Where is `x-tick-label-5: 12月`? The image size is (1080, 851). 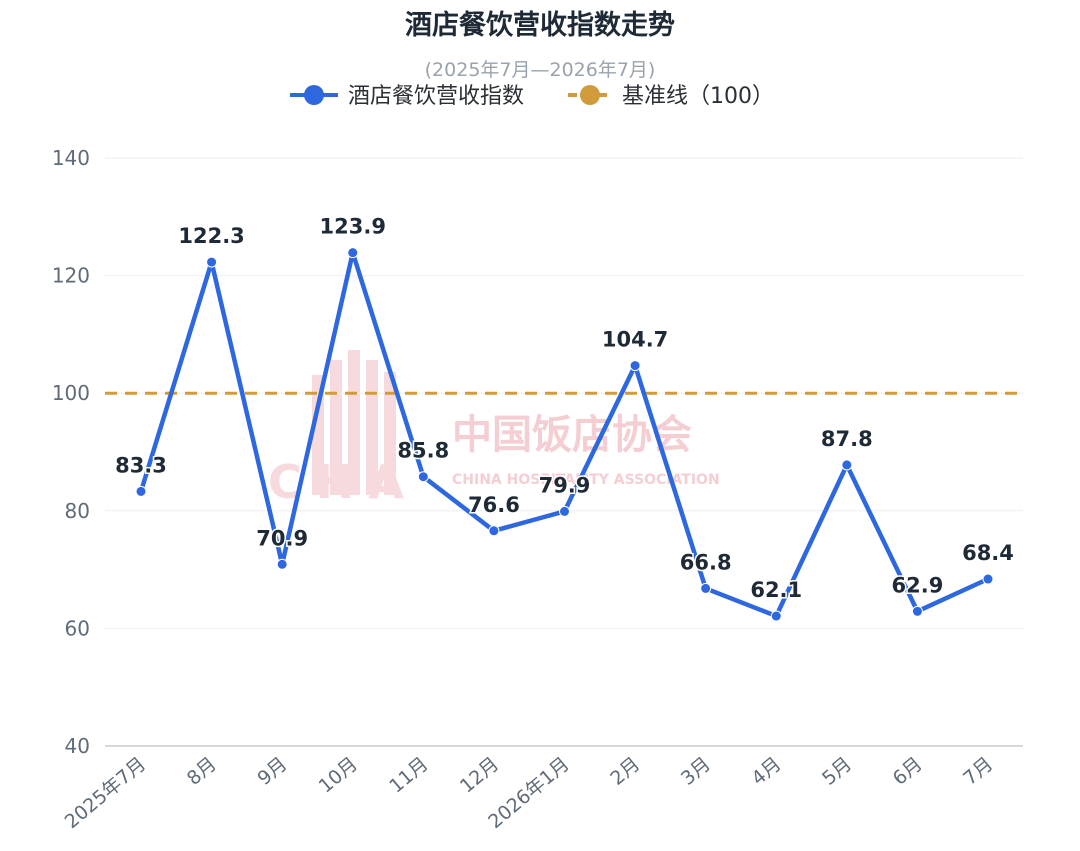
x-tick-label-5: 12月 is located at coordinates (479, 775).